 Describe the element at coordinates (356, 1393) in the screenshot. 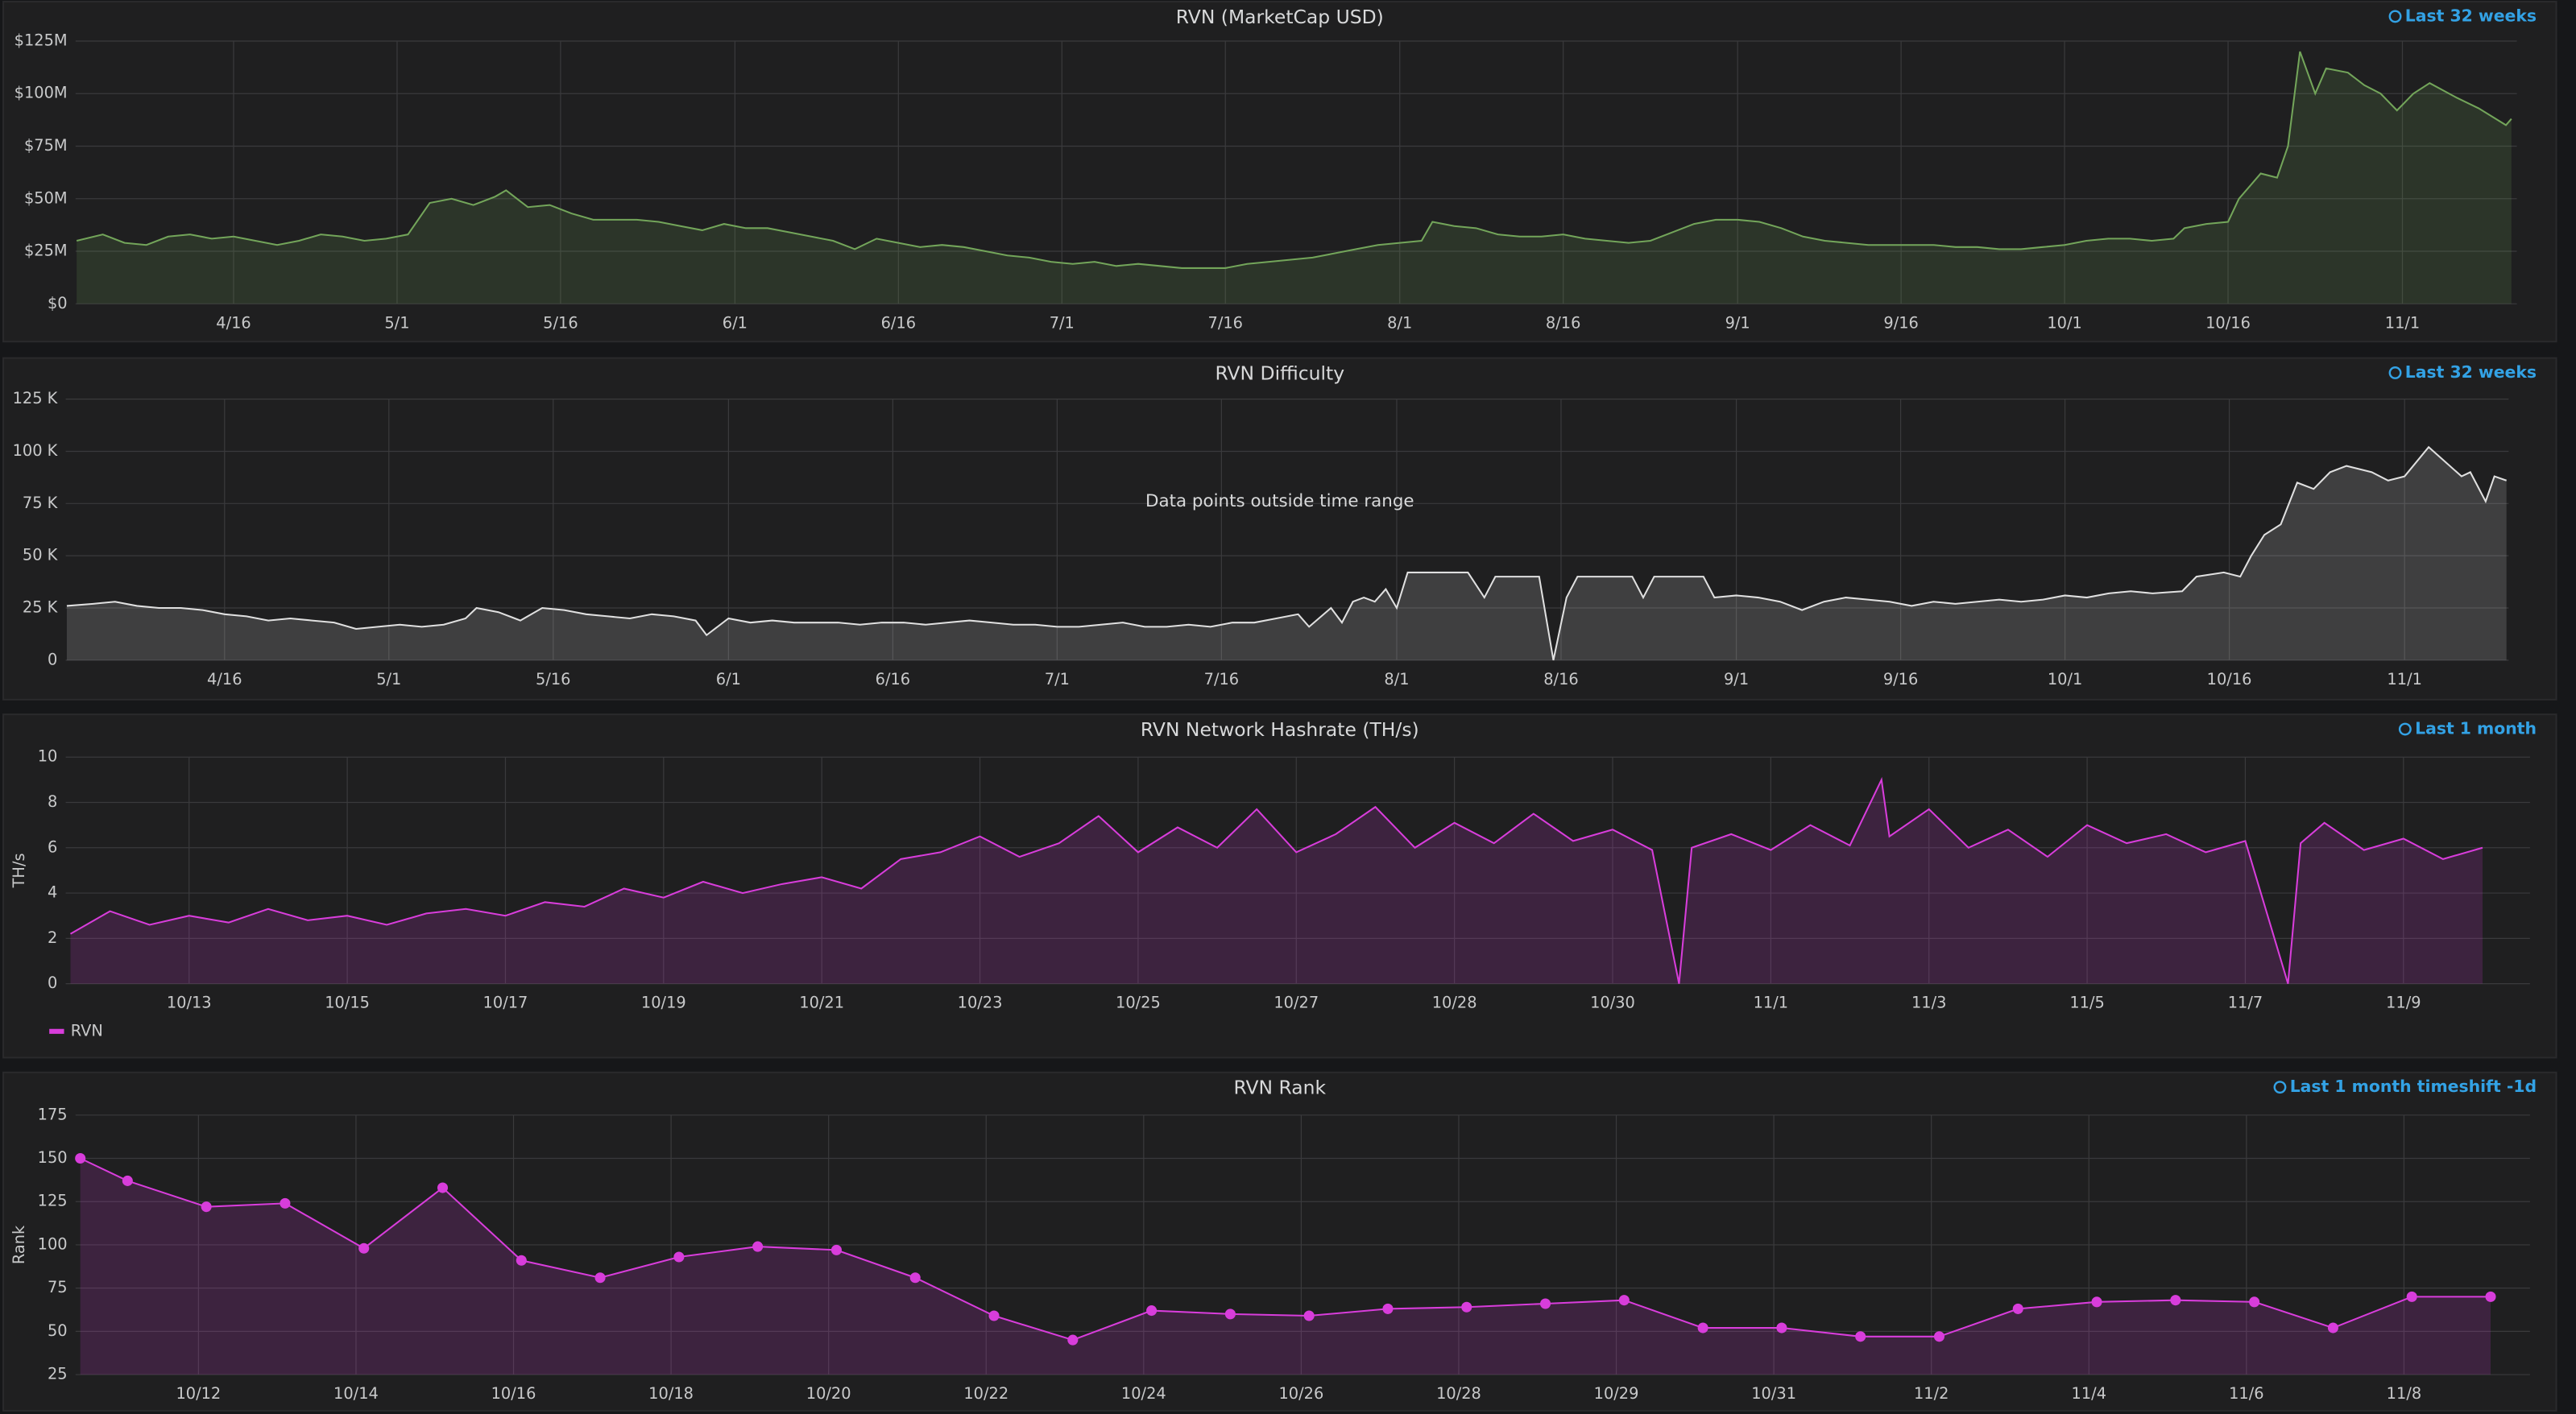

I see `x-tick-label: 10/14` at that location.